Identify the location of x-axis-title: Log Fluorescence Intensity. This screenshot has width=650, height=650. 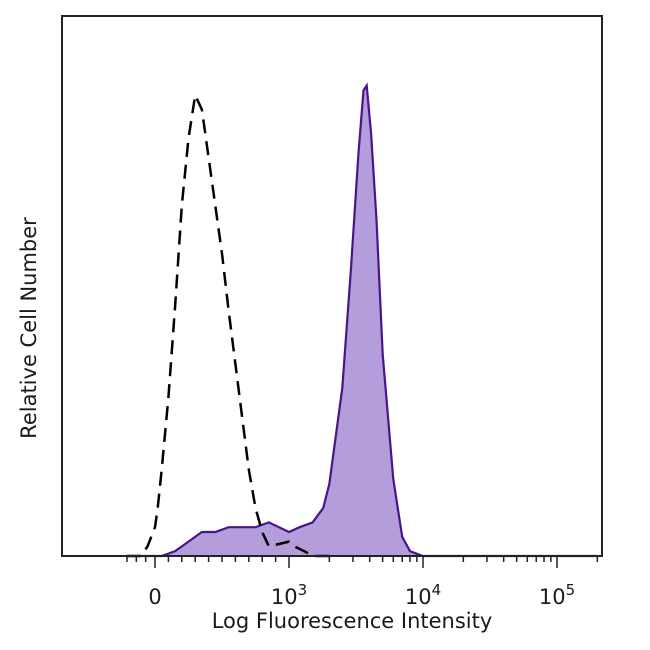
(352, 621).